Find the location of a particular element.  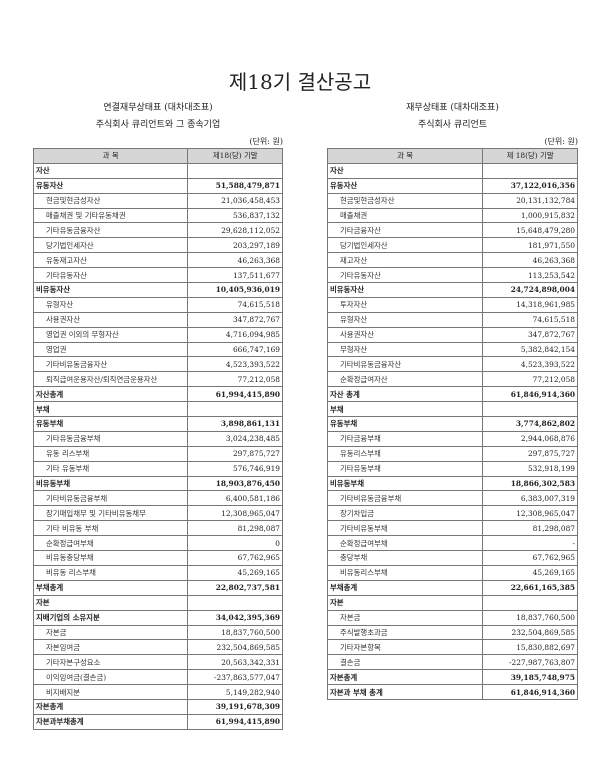

table-row: 유동 리스부채 297,875,727 is located at coordinates (157, 453).